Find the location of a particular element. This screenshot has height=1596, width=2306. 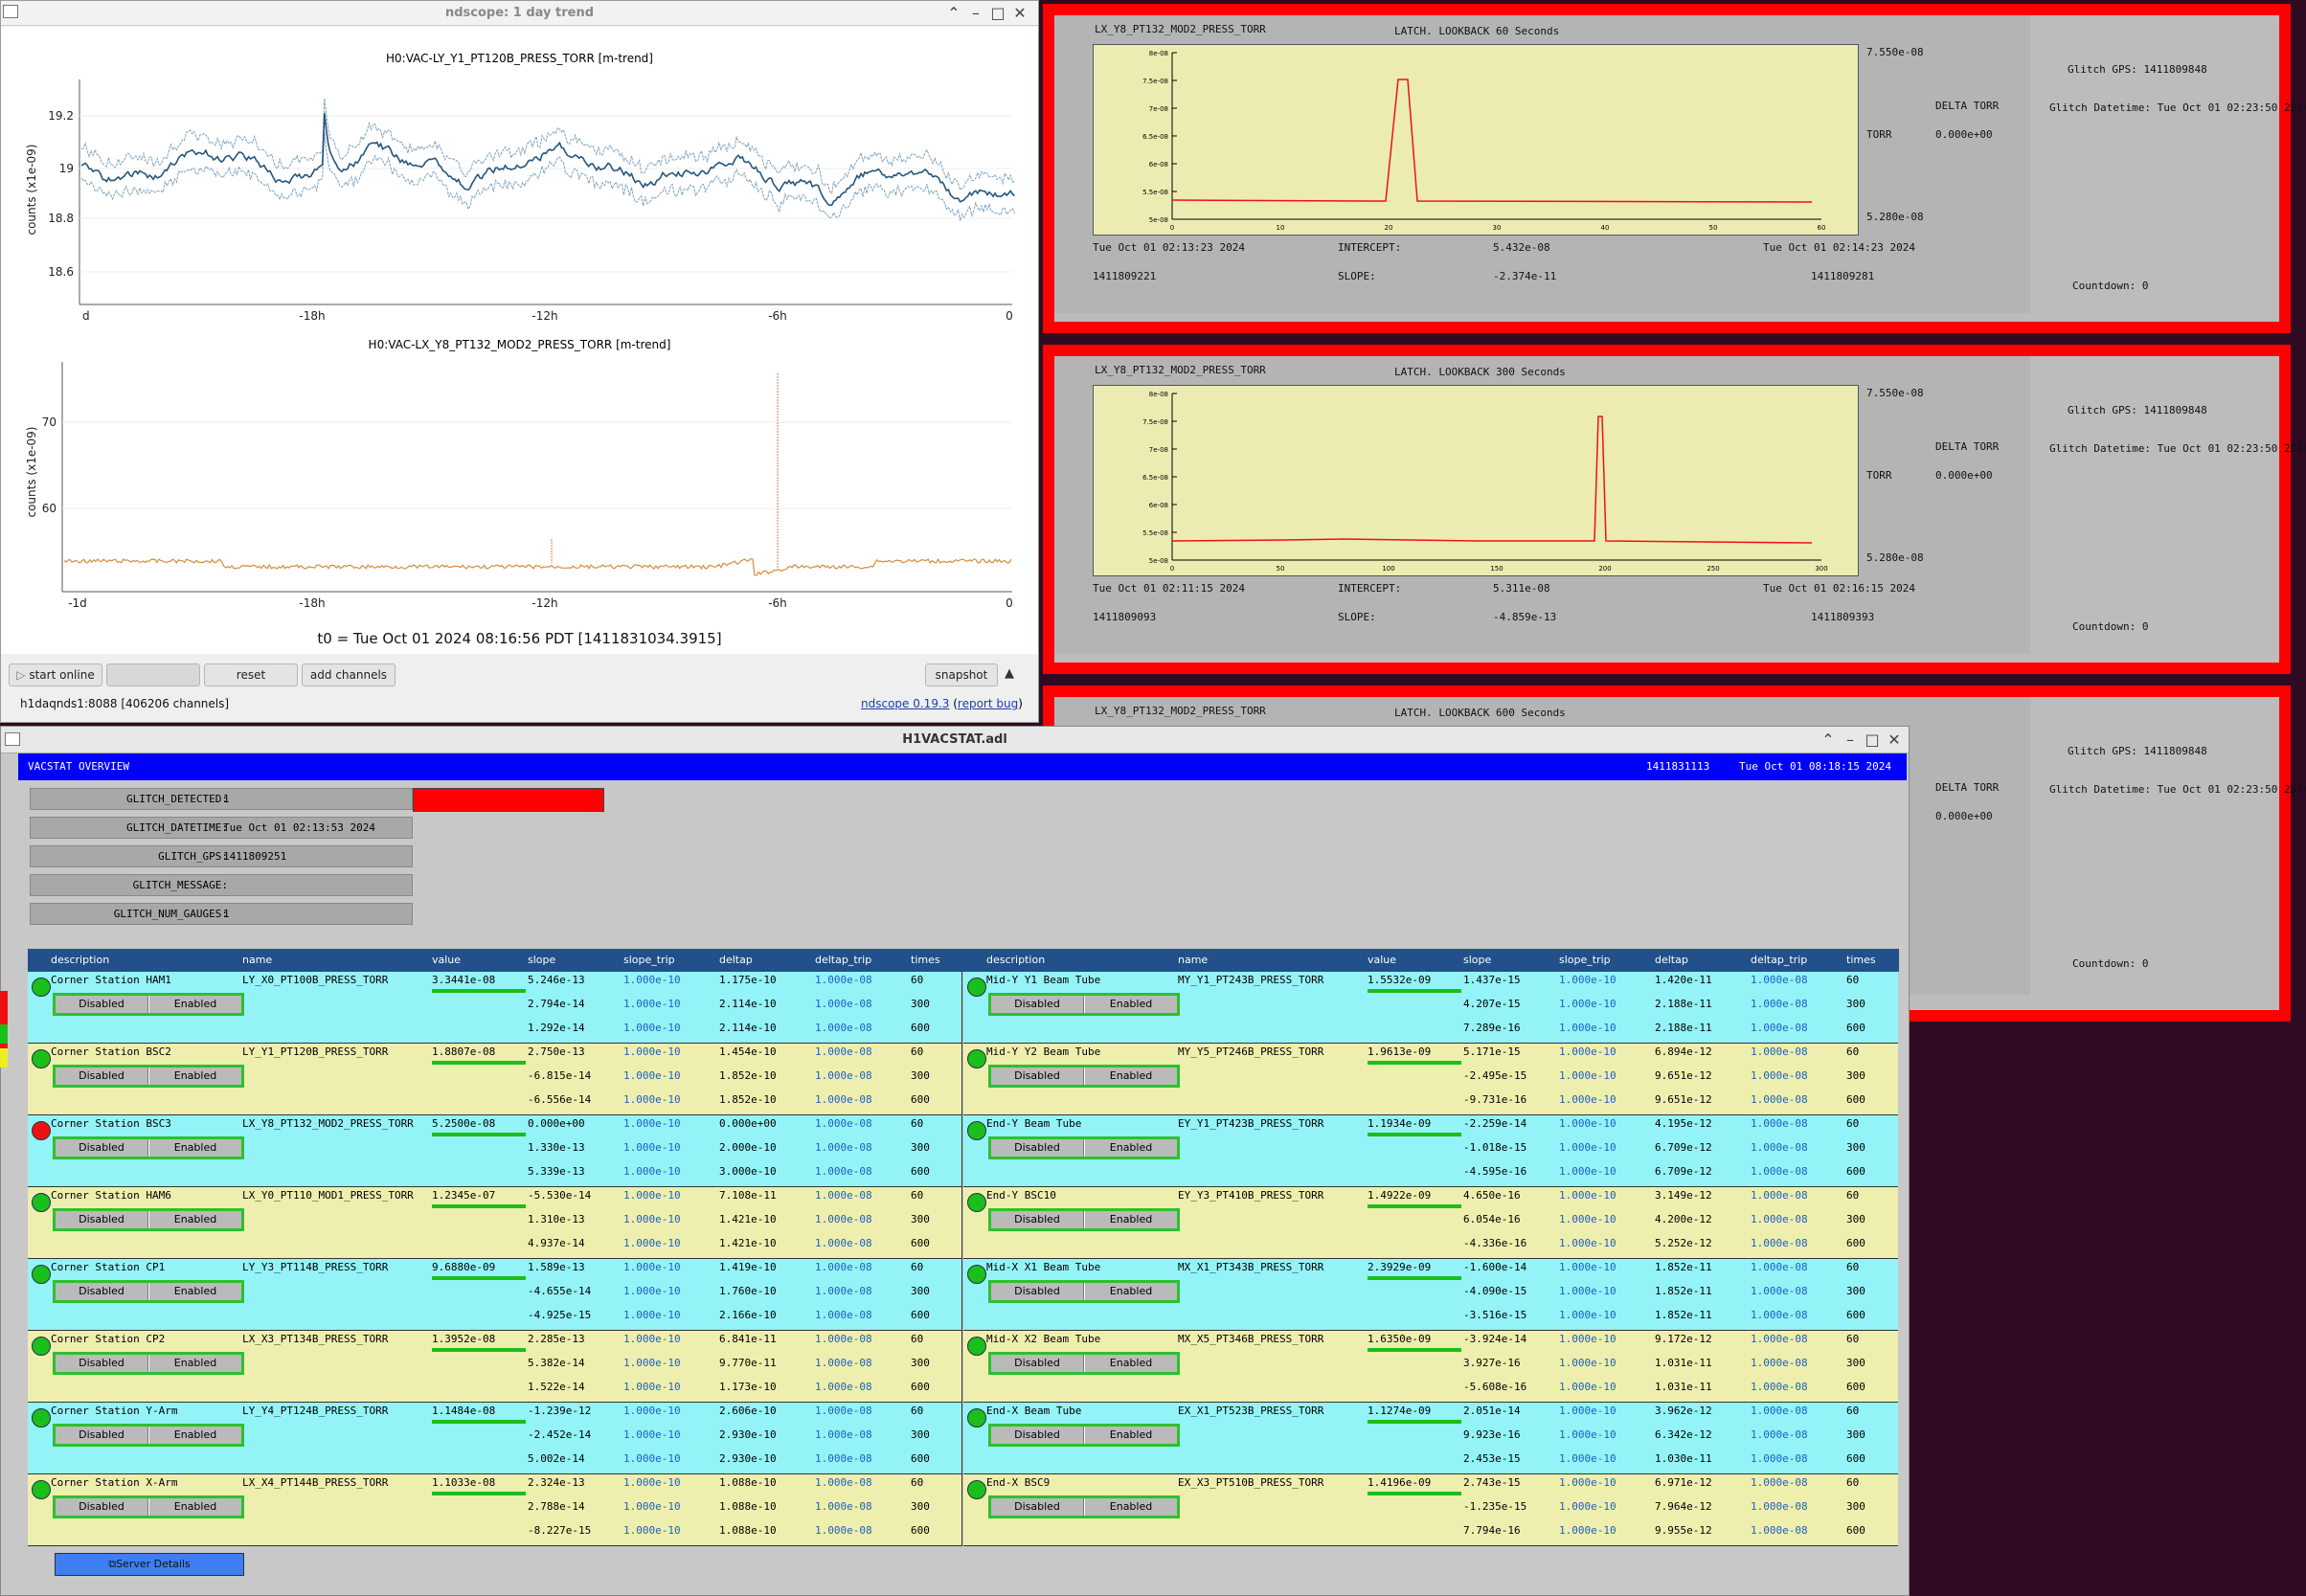

reset-button: reset is located at coordinates (251, 674).